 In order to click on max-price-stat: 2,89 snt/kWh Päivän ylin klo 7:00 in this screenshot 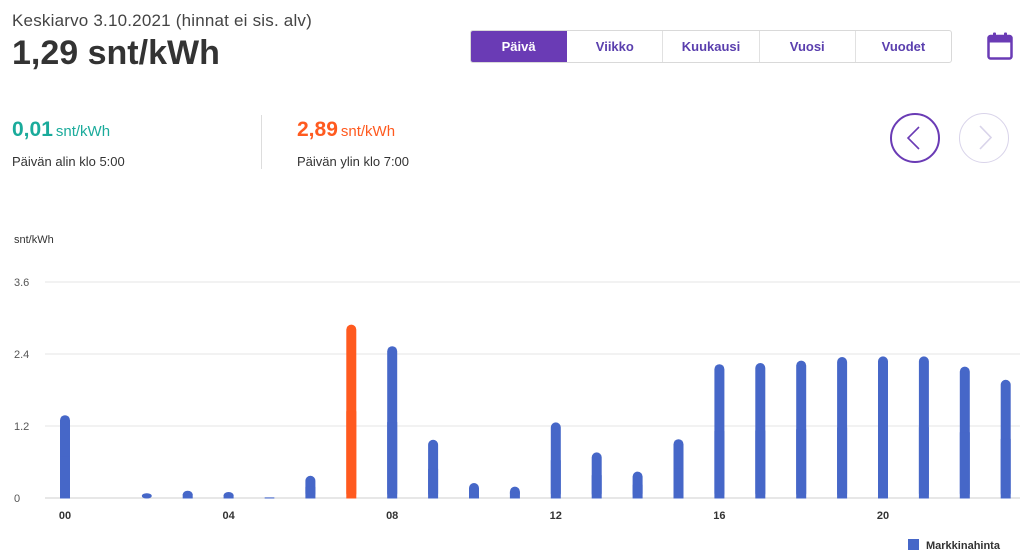, I will do `click(353, 143)`.